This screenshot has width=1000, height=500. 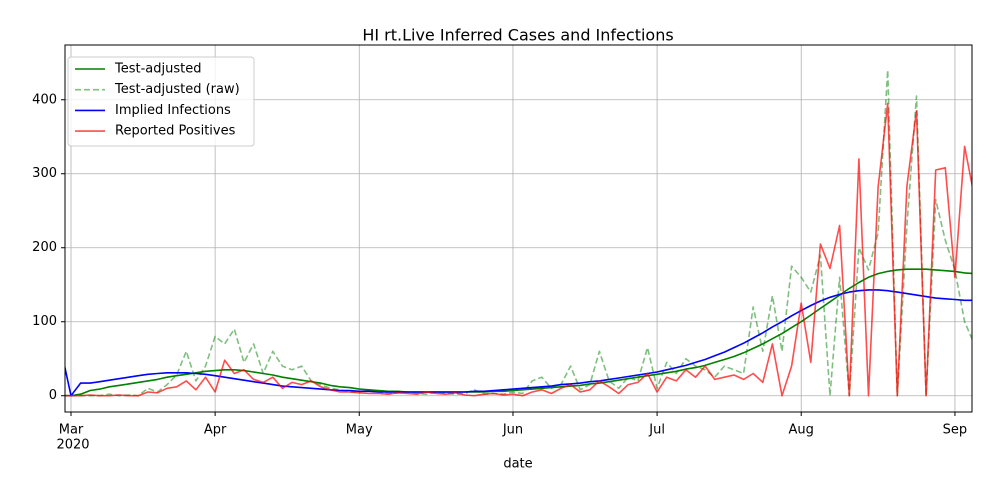 What do you see at coordinates (955, 430) in the screenshot?
I see `x-tick-label: Sep` at bounding box center [955, 430].